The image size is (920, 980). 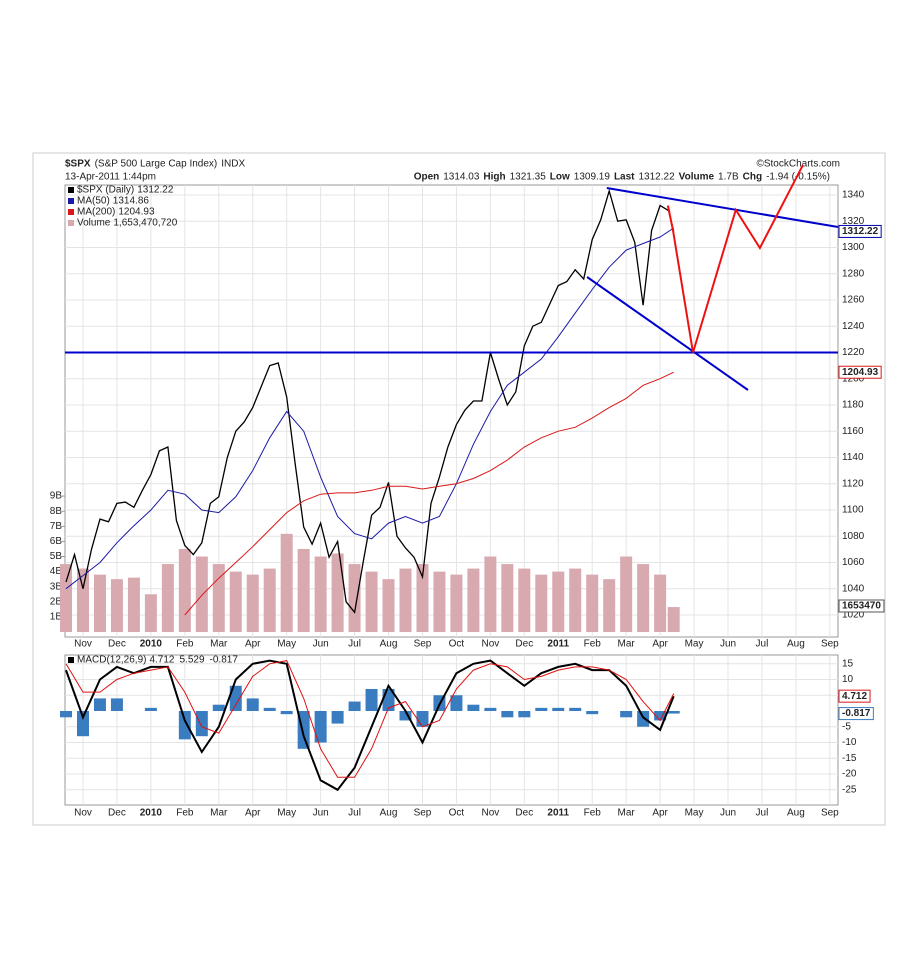 I want to click on y-tick-label: 1140, so click(x=853, y=457).